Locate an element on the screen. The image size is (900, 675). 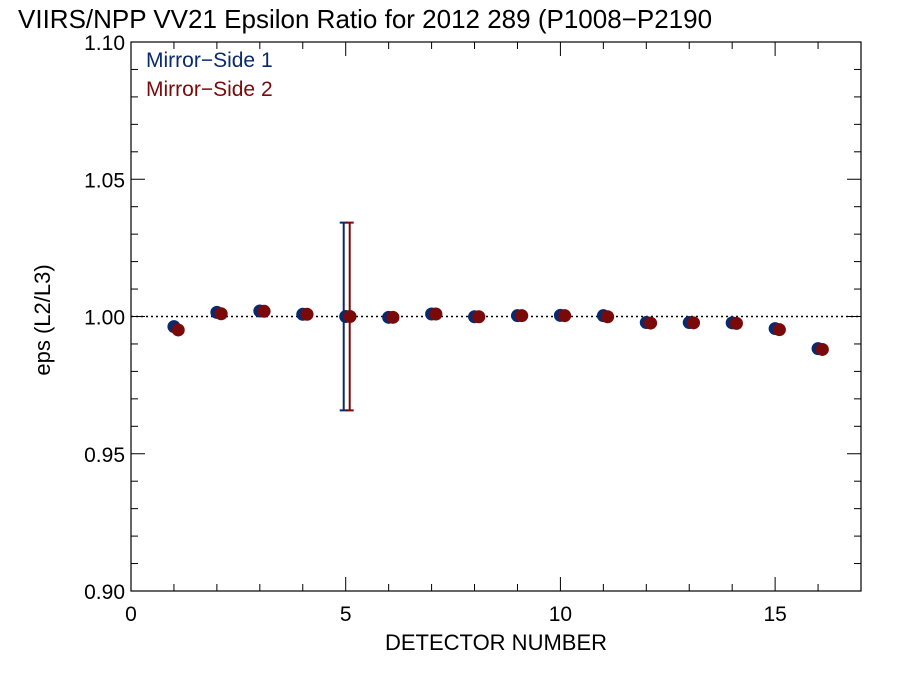
legend-entry-mirror-side-2: Mirror−Side 2 is located at coordinates (209, 89).